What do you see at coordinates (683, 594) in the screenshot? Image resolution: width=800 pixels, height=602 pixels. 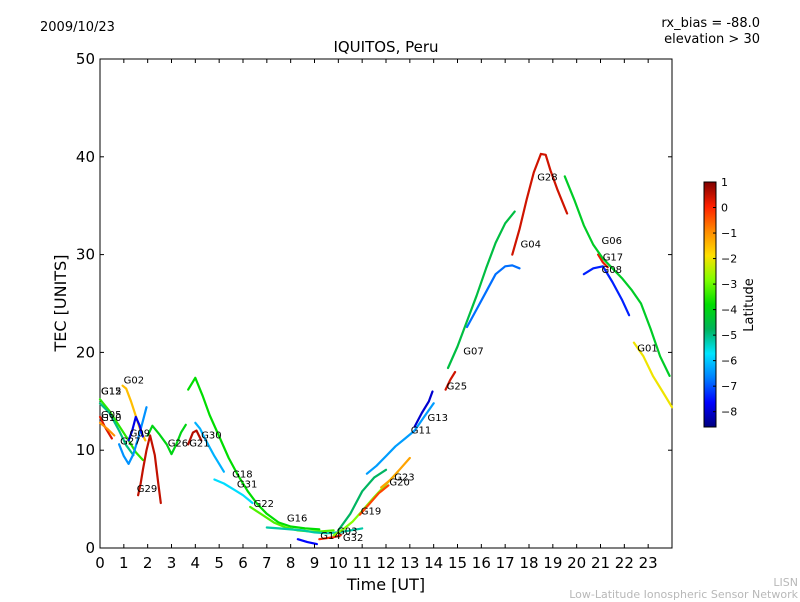 I see `footer-network: Low-Latitude Ionospheric Sensor Network` at bounding box center [683, 594].